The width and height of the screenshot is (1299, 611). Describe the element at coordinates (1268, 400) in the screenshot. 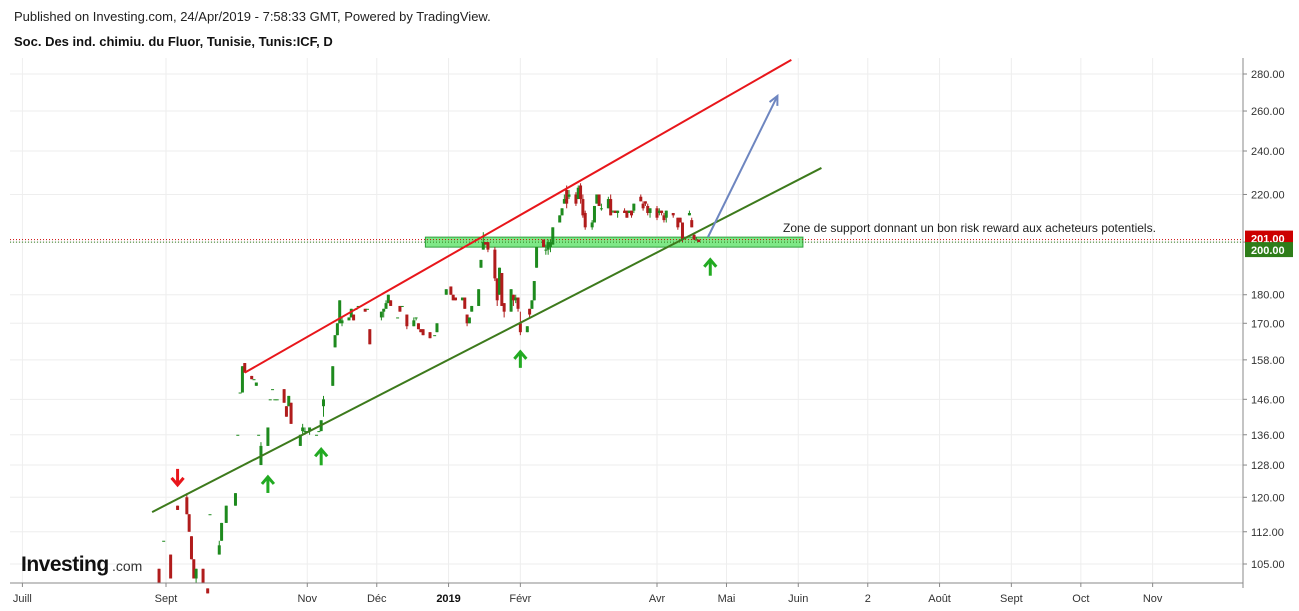

I see `y-tick-label: 146.00` at that location.